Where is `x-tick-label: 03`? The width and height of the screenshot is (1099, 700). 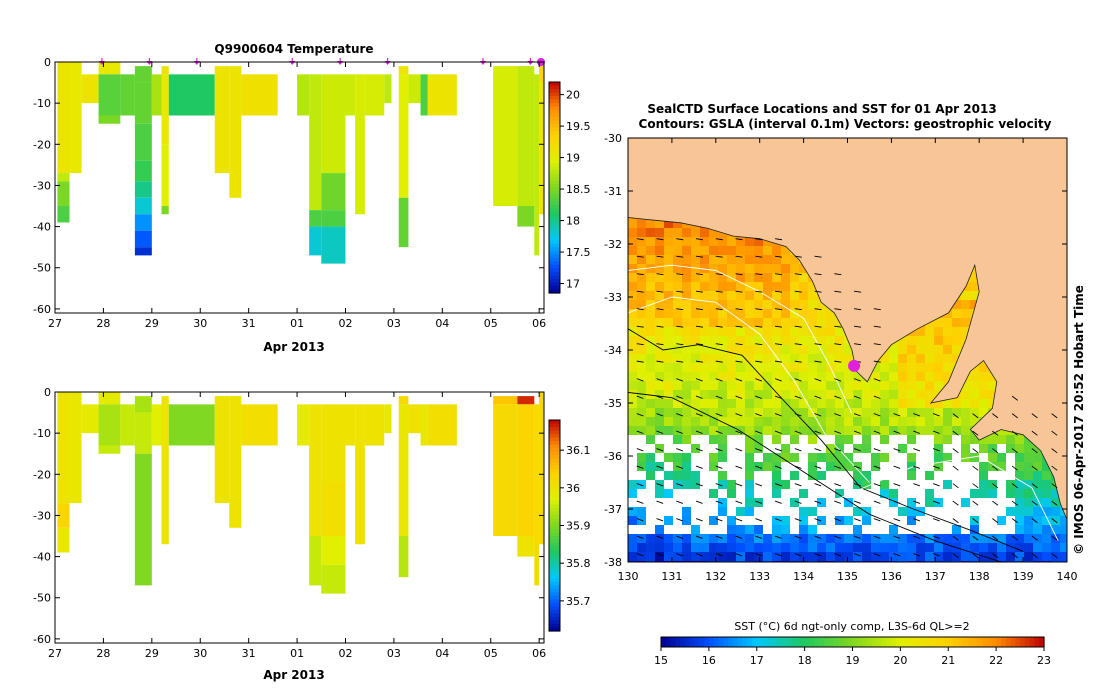
x-tick-label: 03 is located at coordinates (394, 323).